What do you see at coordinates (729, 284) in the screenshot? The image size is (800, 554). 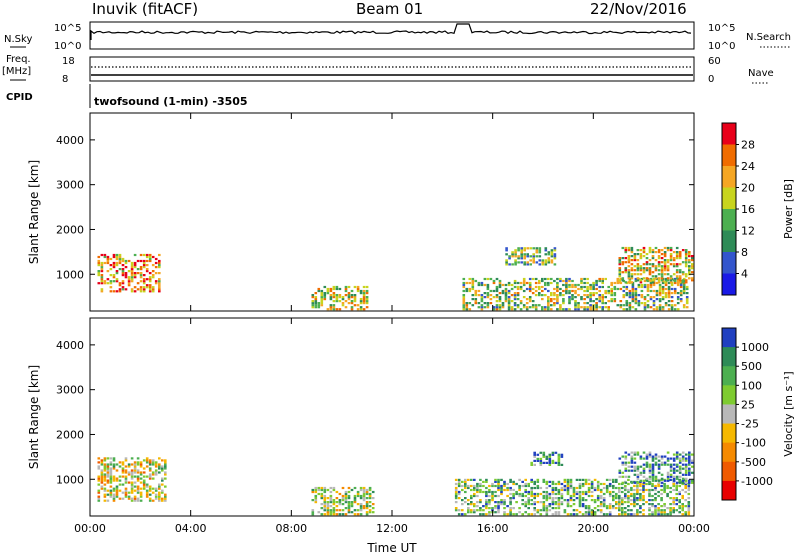 I see `colorbar-swatch` at bounding box center [729, 284].